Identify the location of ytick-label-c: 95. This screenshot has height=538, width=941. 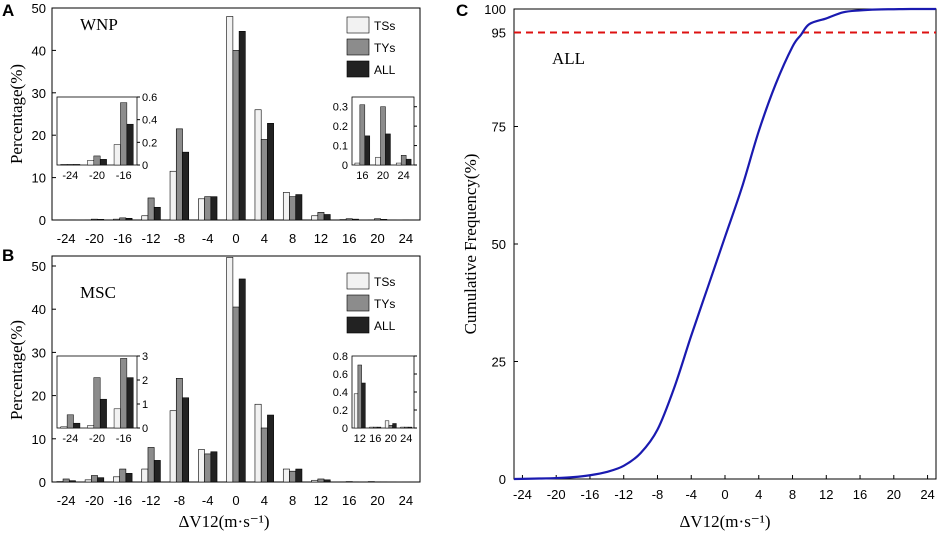
(499, 33).